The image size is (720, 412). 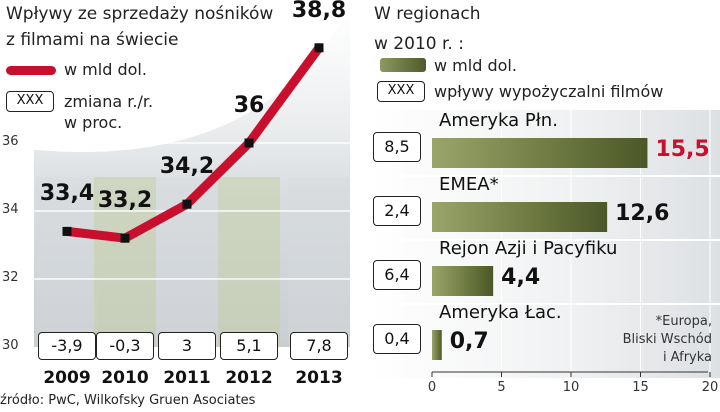 I want to click on y-tick-label: 30, so click(x=10, y=345).